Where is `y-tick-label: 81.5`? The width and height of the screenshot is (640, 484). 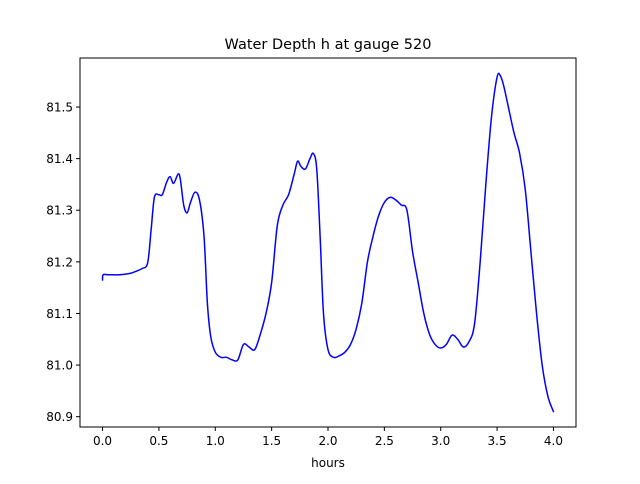 y-tick-label: 81.5 is located at coordinates (59, 108).